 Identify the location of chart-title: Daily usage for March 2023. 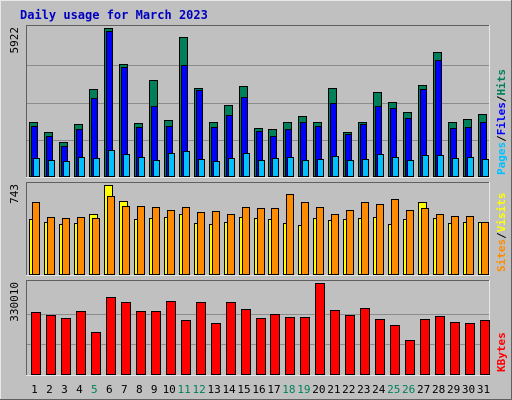
(114, 15).